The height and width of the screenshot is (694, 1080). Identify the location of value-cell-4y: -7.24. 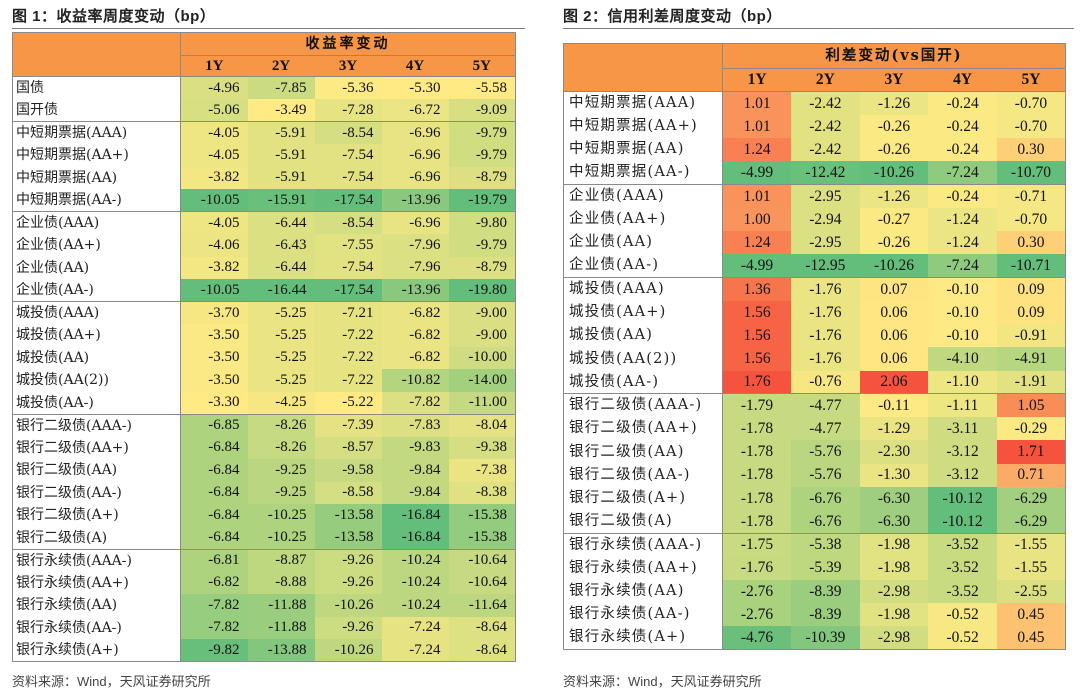
(415, 650).